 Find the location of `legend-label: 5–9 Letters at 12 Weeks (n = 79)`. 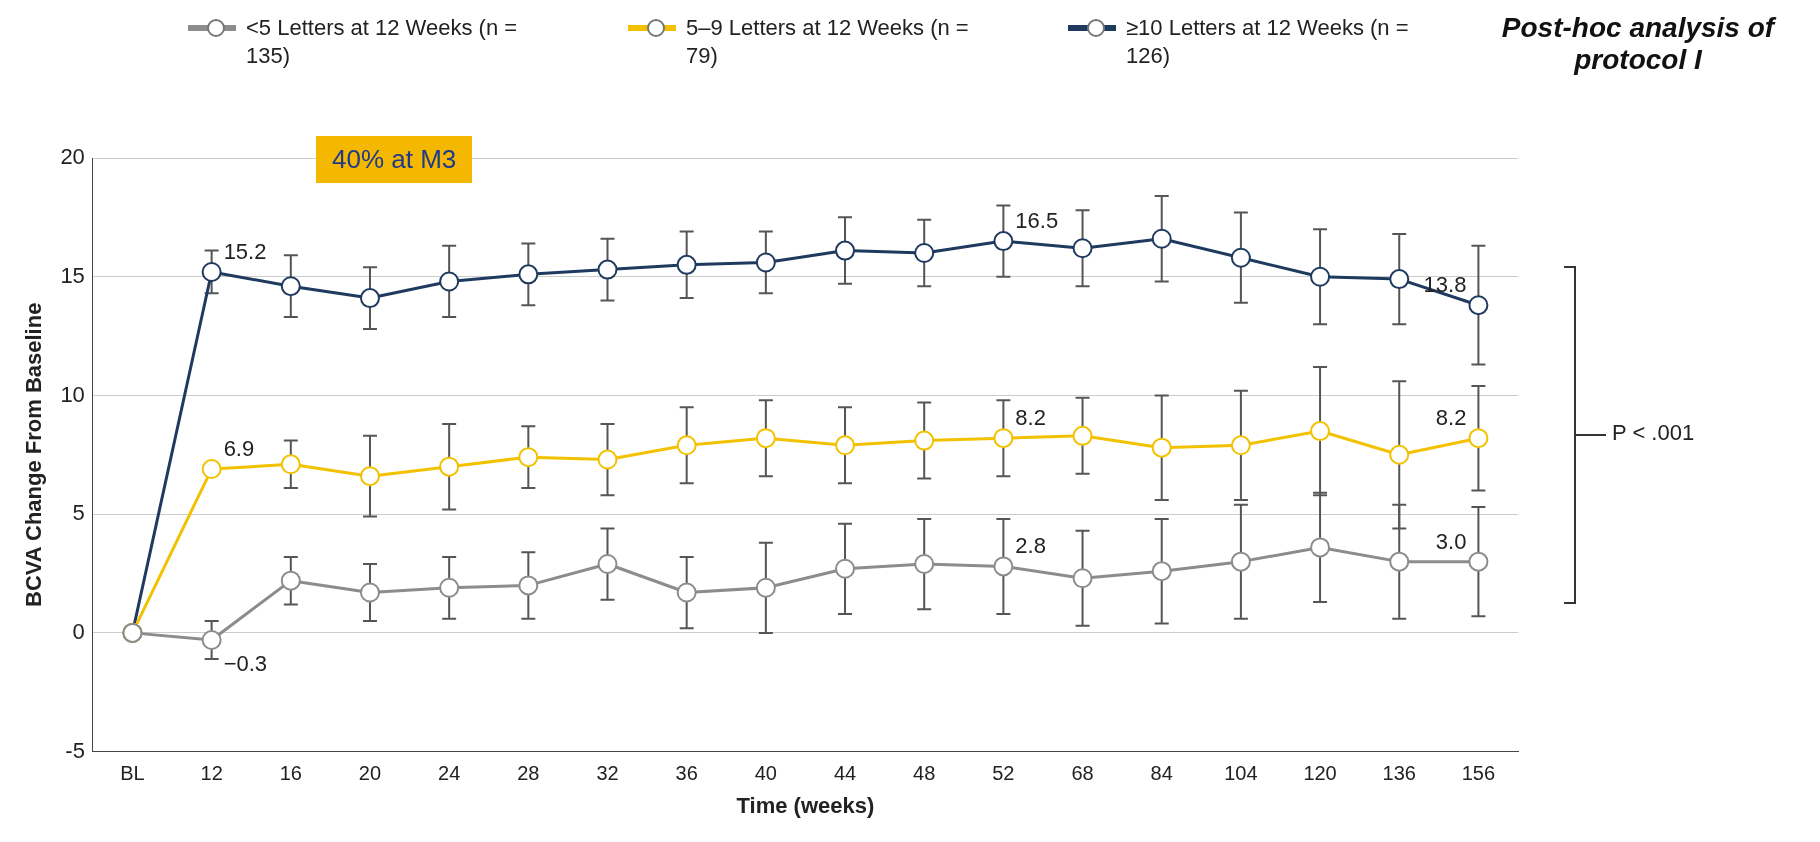

legend-label: 5–9 Letters at 12 Weeks (n = 79) is located at coordinates (828, 42).